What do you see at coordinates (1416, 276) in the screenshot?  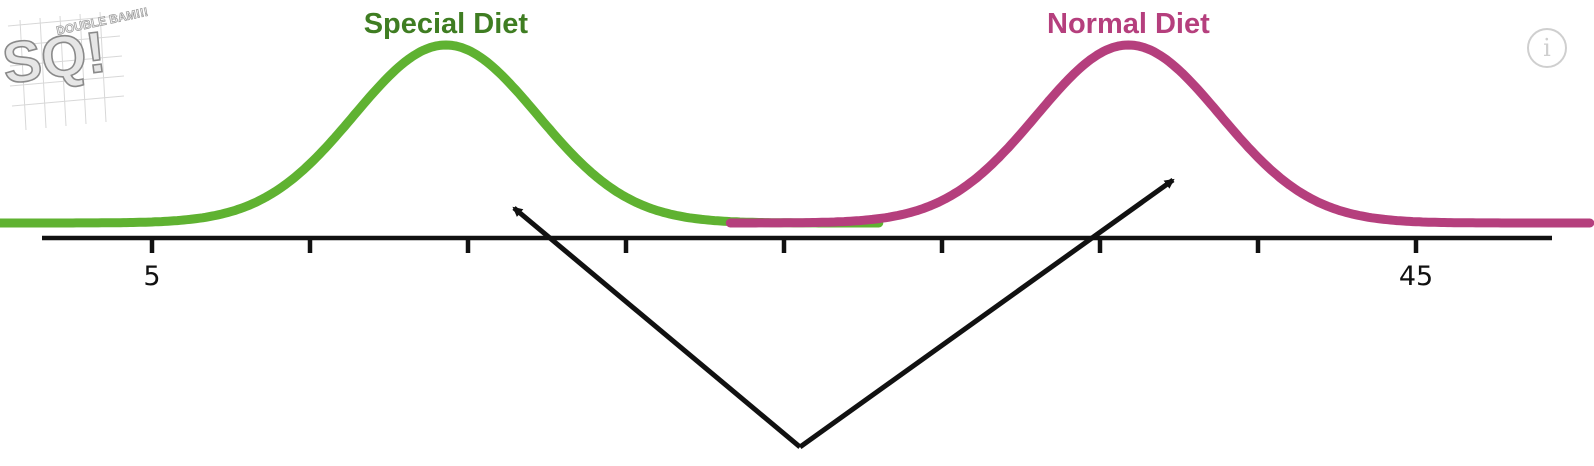 I see `x-tick-label-45: 45` at bounding box center [1416, 276].